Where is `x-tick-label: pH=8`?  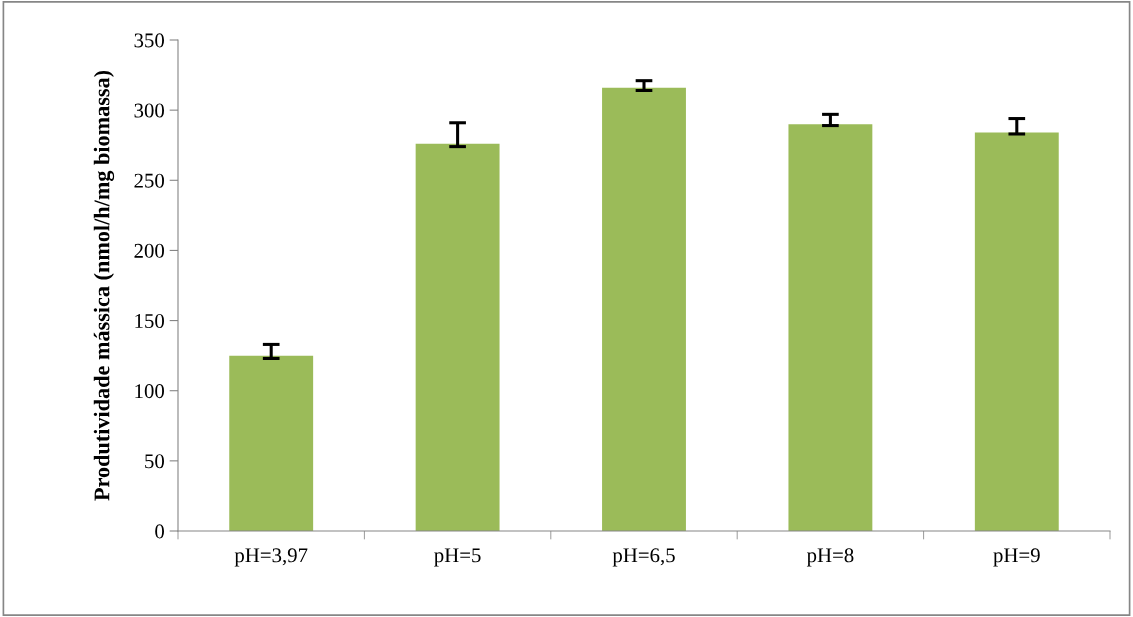
x-tick-label: pH=8 is located at coordinates (830, 557).